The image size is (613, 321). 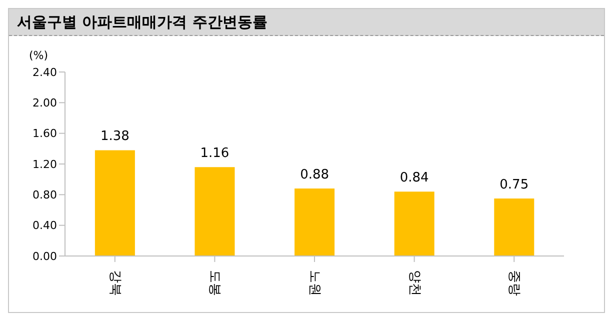 What do you see at coordinates (314, 283) in the screenshot?
I see `x-tick-label: 노원` at bounding box center [314, 283].